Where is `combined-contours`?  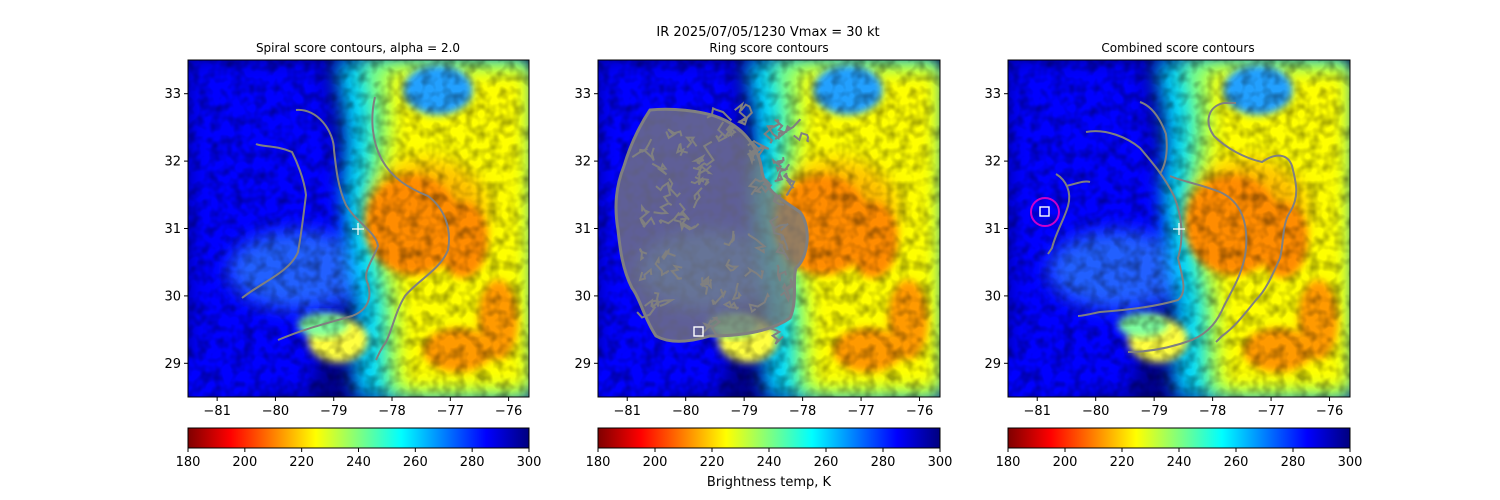
combined-contours is located at coordinates (1172, 227).